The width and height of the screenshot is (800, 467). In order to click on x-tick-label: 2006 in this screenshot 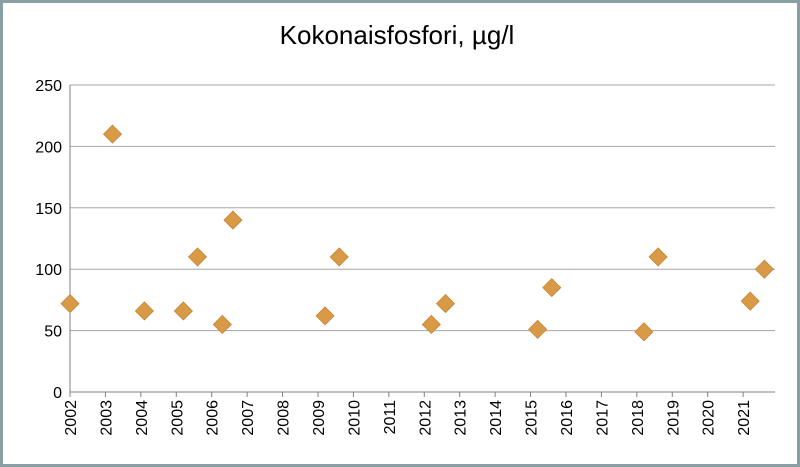, I will do `click(213, 418)`.